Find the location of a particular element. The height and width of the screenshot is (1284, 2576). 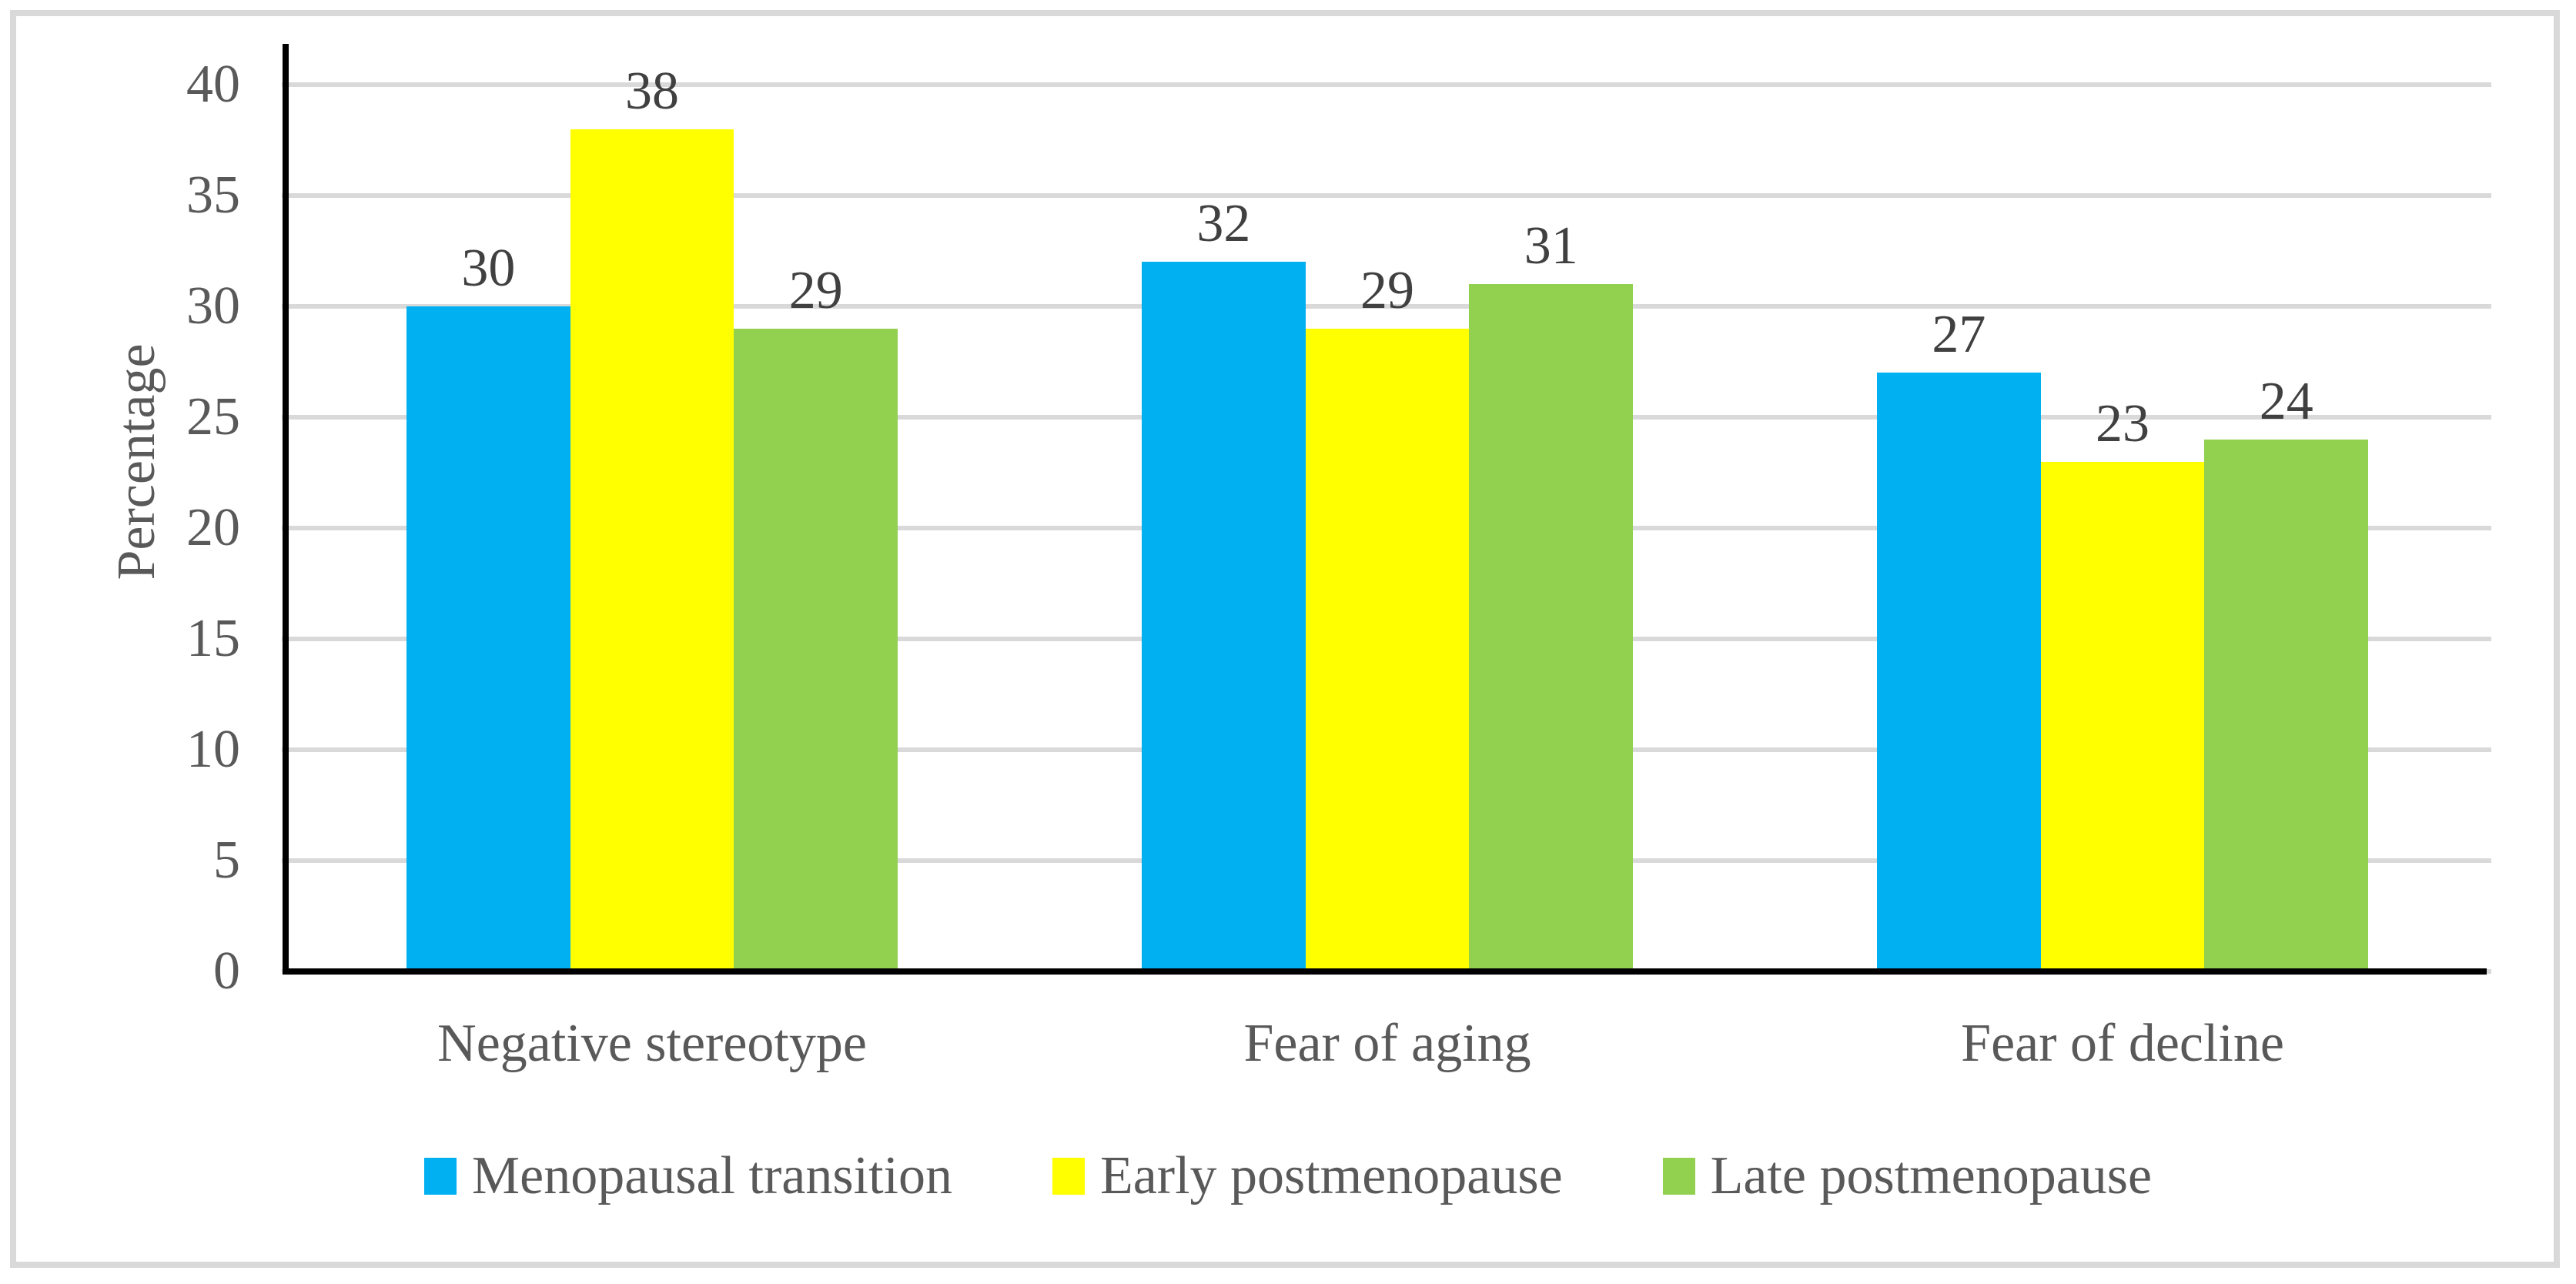

y-tick-label-25: 25 is located at coordinates (213, 416).